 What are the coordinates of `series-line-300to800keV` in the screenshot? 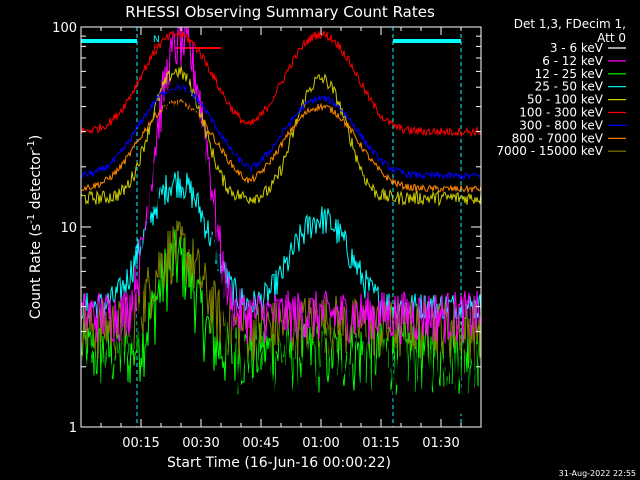 It's located at (281, 131).